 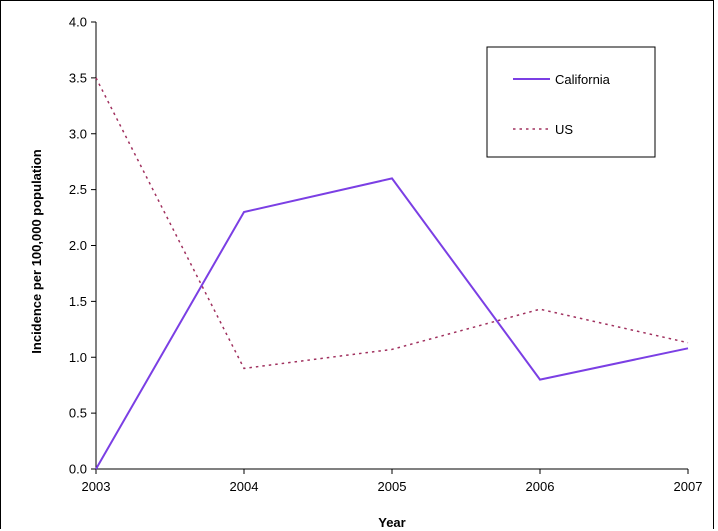 I want to click on y-tick-label: 2.0, so click(x=78, y=245).